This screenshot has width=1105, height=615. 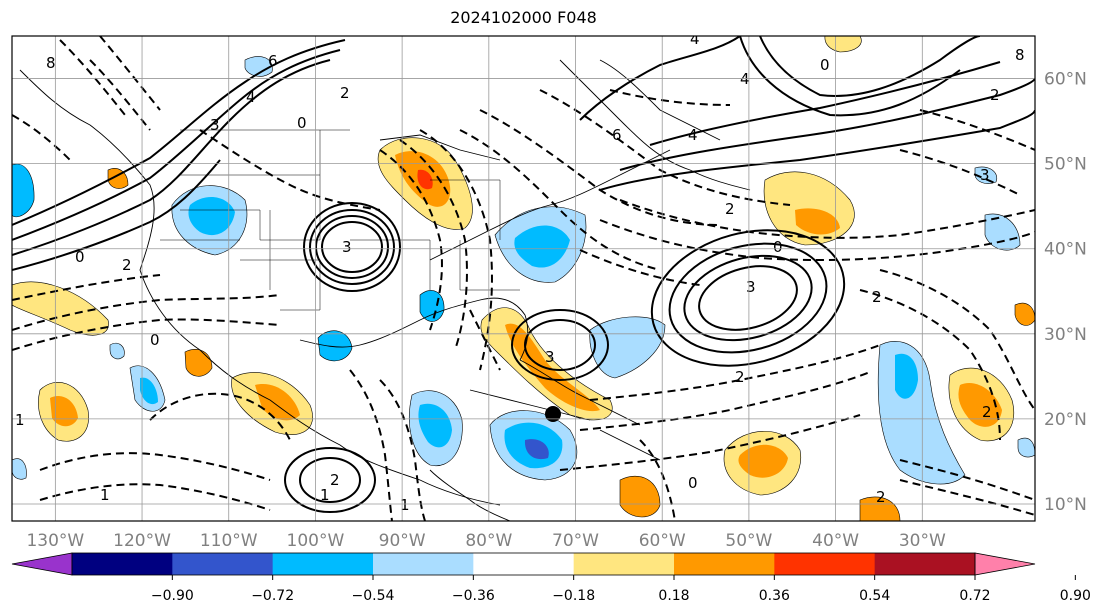 What do you see at coordinates (523, 564) in the screenshot?
I see `colorbar-outline` at bounding box center [523, 564].